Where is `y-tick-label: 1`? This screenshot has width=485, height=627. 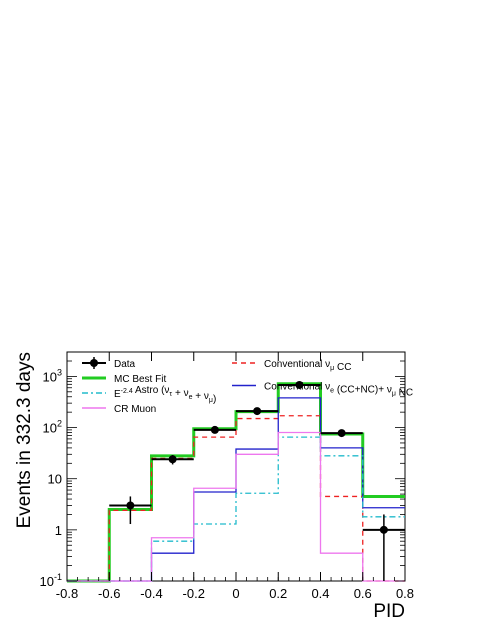 y-tick-label: 1 is located at coordinates (58, 530).